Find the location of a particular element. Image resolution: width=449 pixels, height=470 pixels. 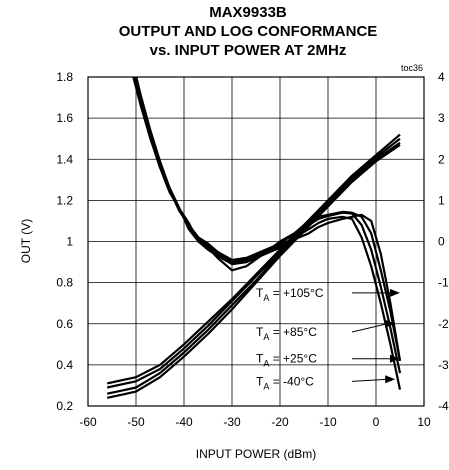

y-tick-label: 0.8 is located at coordinates (64, 283).